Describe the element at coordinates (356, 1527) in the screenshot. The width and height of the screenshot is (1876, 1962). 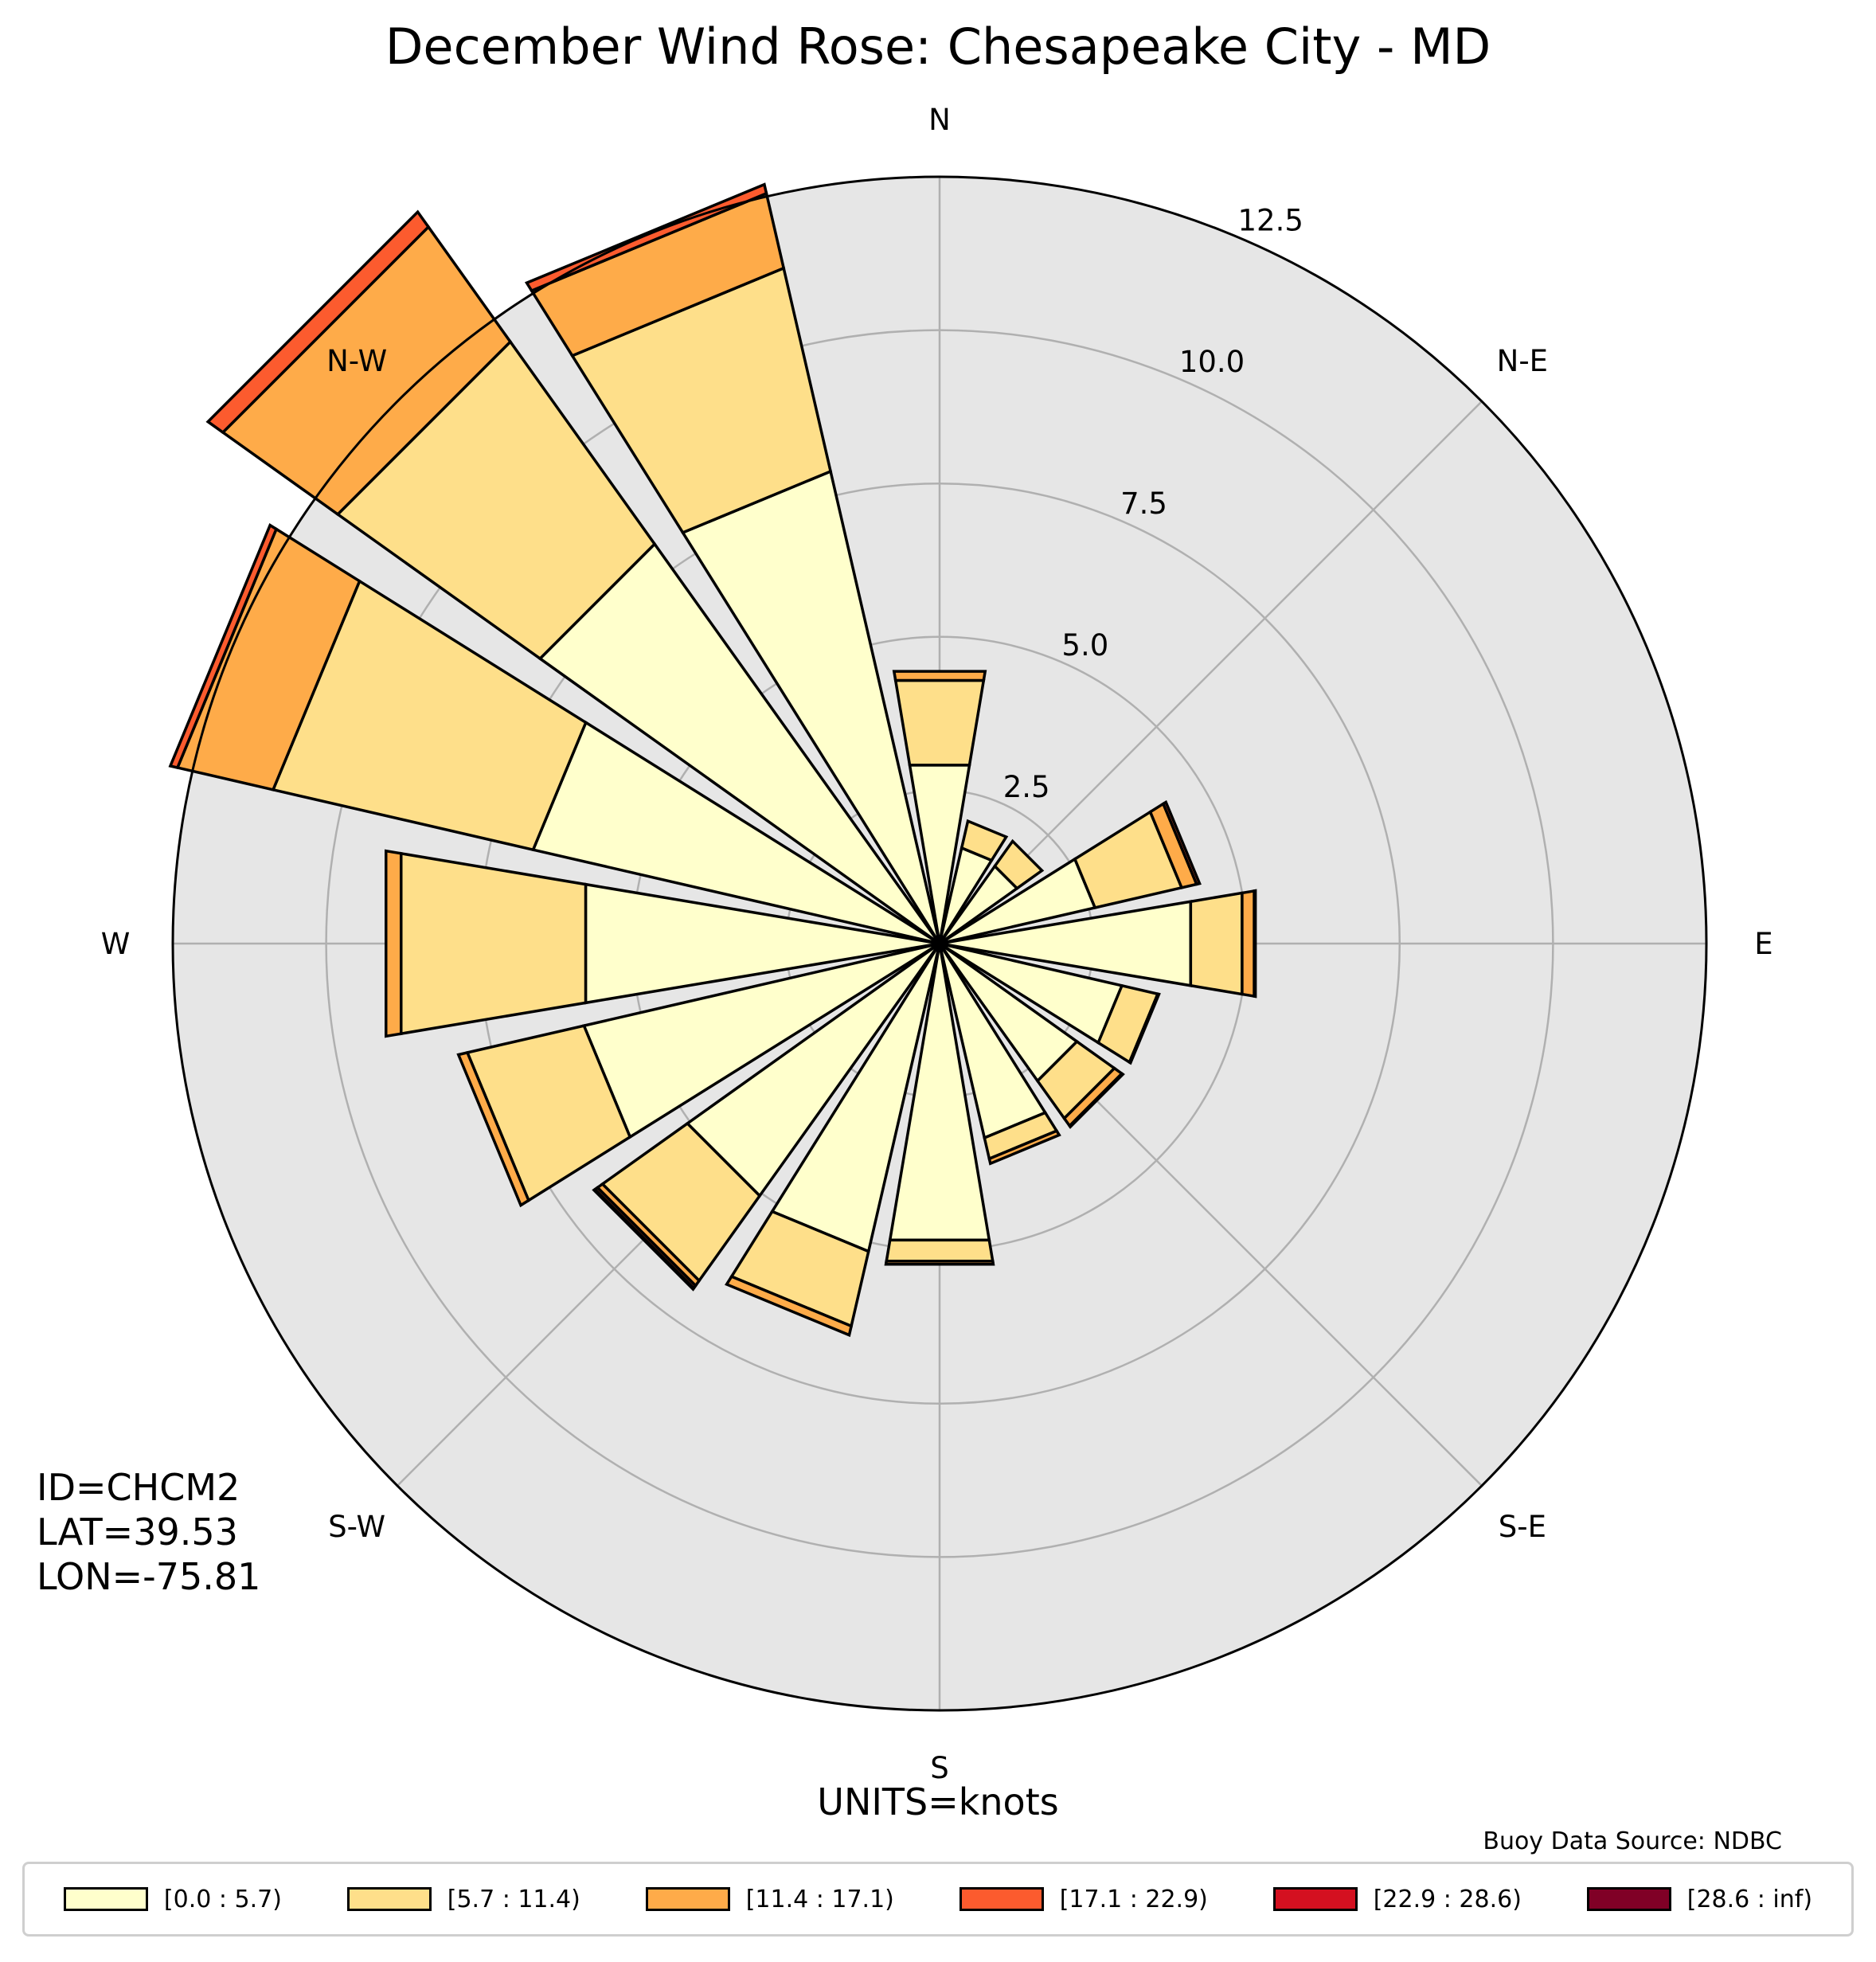
I see `direction-label-S-W: S-W` at that location.